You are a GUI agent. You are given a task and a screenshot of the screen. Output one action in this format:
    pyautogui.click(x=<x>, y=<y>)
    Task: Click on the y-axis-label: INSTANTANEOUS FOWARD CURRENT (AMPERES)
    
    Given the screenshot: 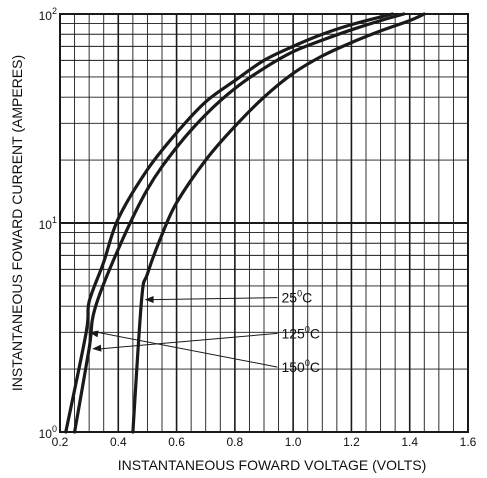 What is the action you would take?
    pyautogui.click(x=17, y=223)
    